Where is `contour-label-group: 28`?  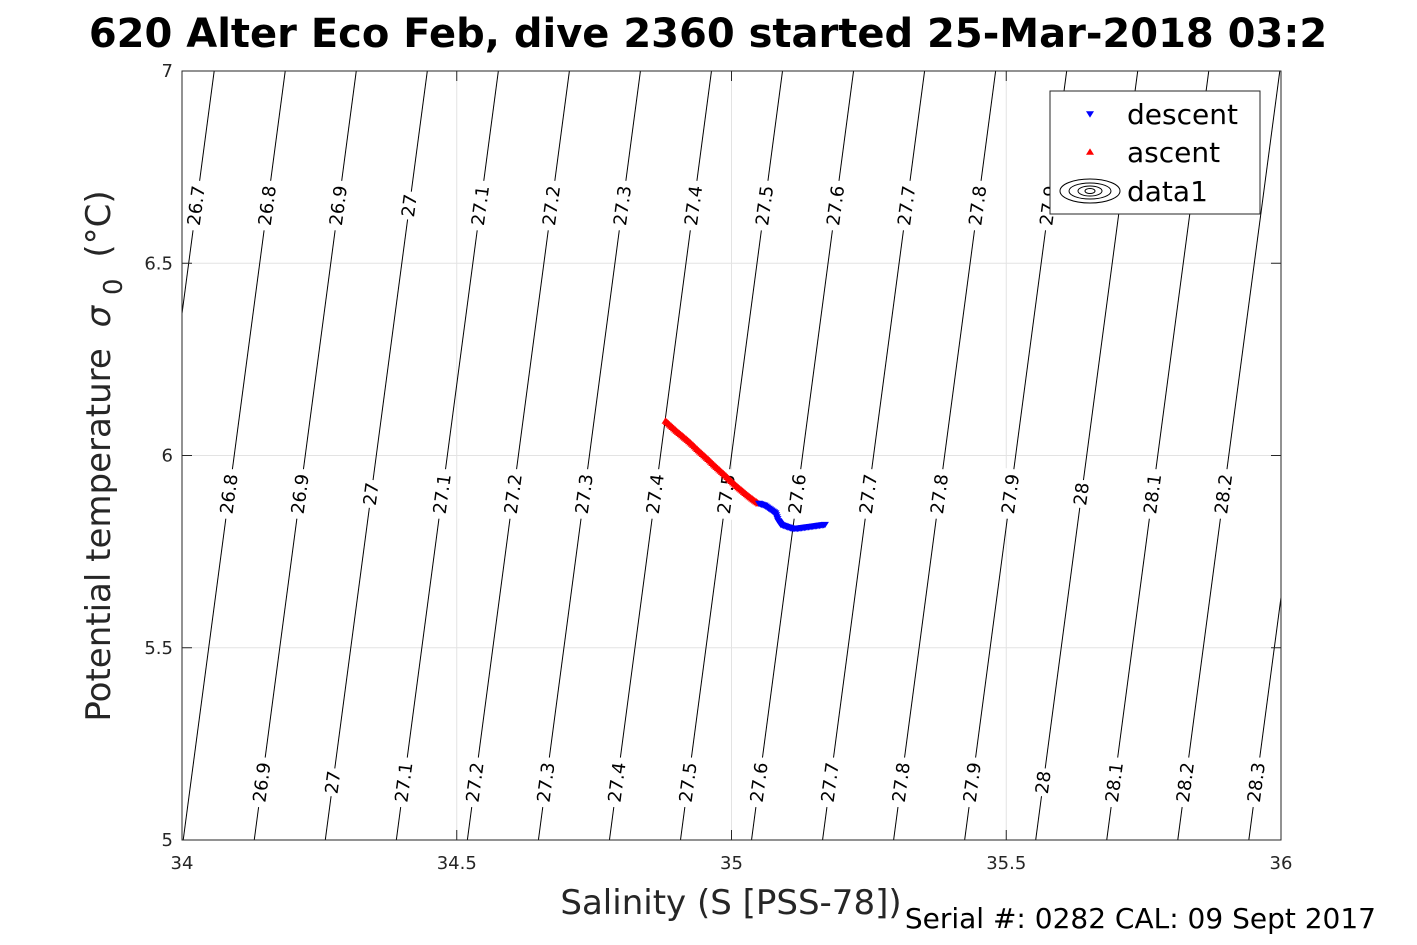 contour-label-group: 28 is located at coordinates (1081, 494).